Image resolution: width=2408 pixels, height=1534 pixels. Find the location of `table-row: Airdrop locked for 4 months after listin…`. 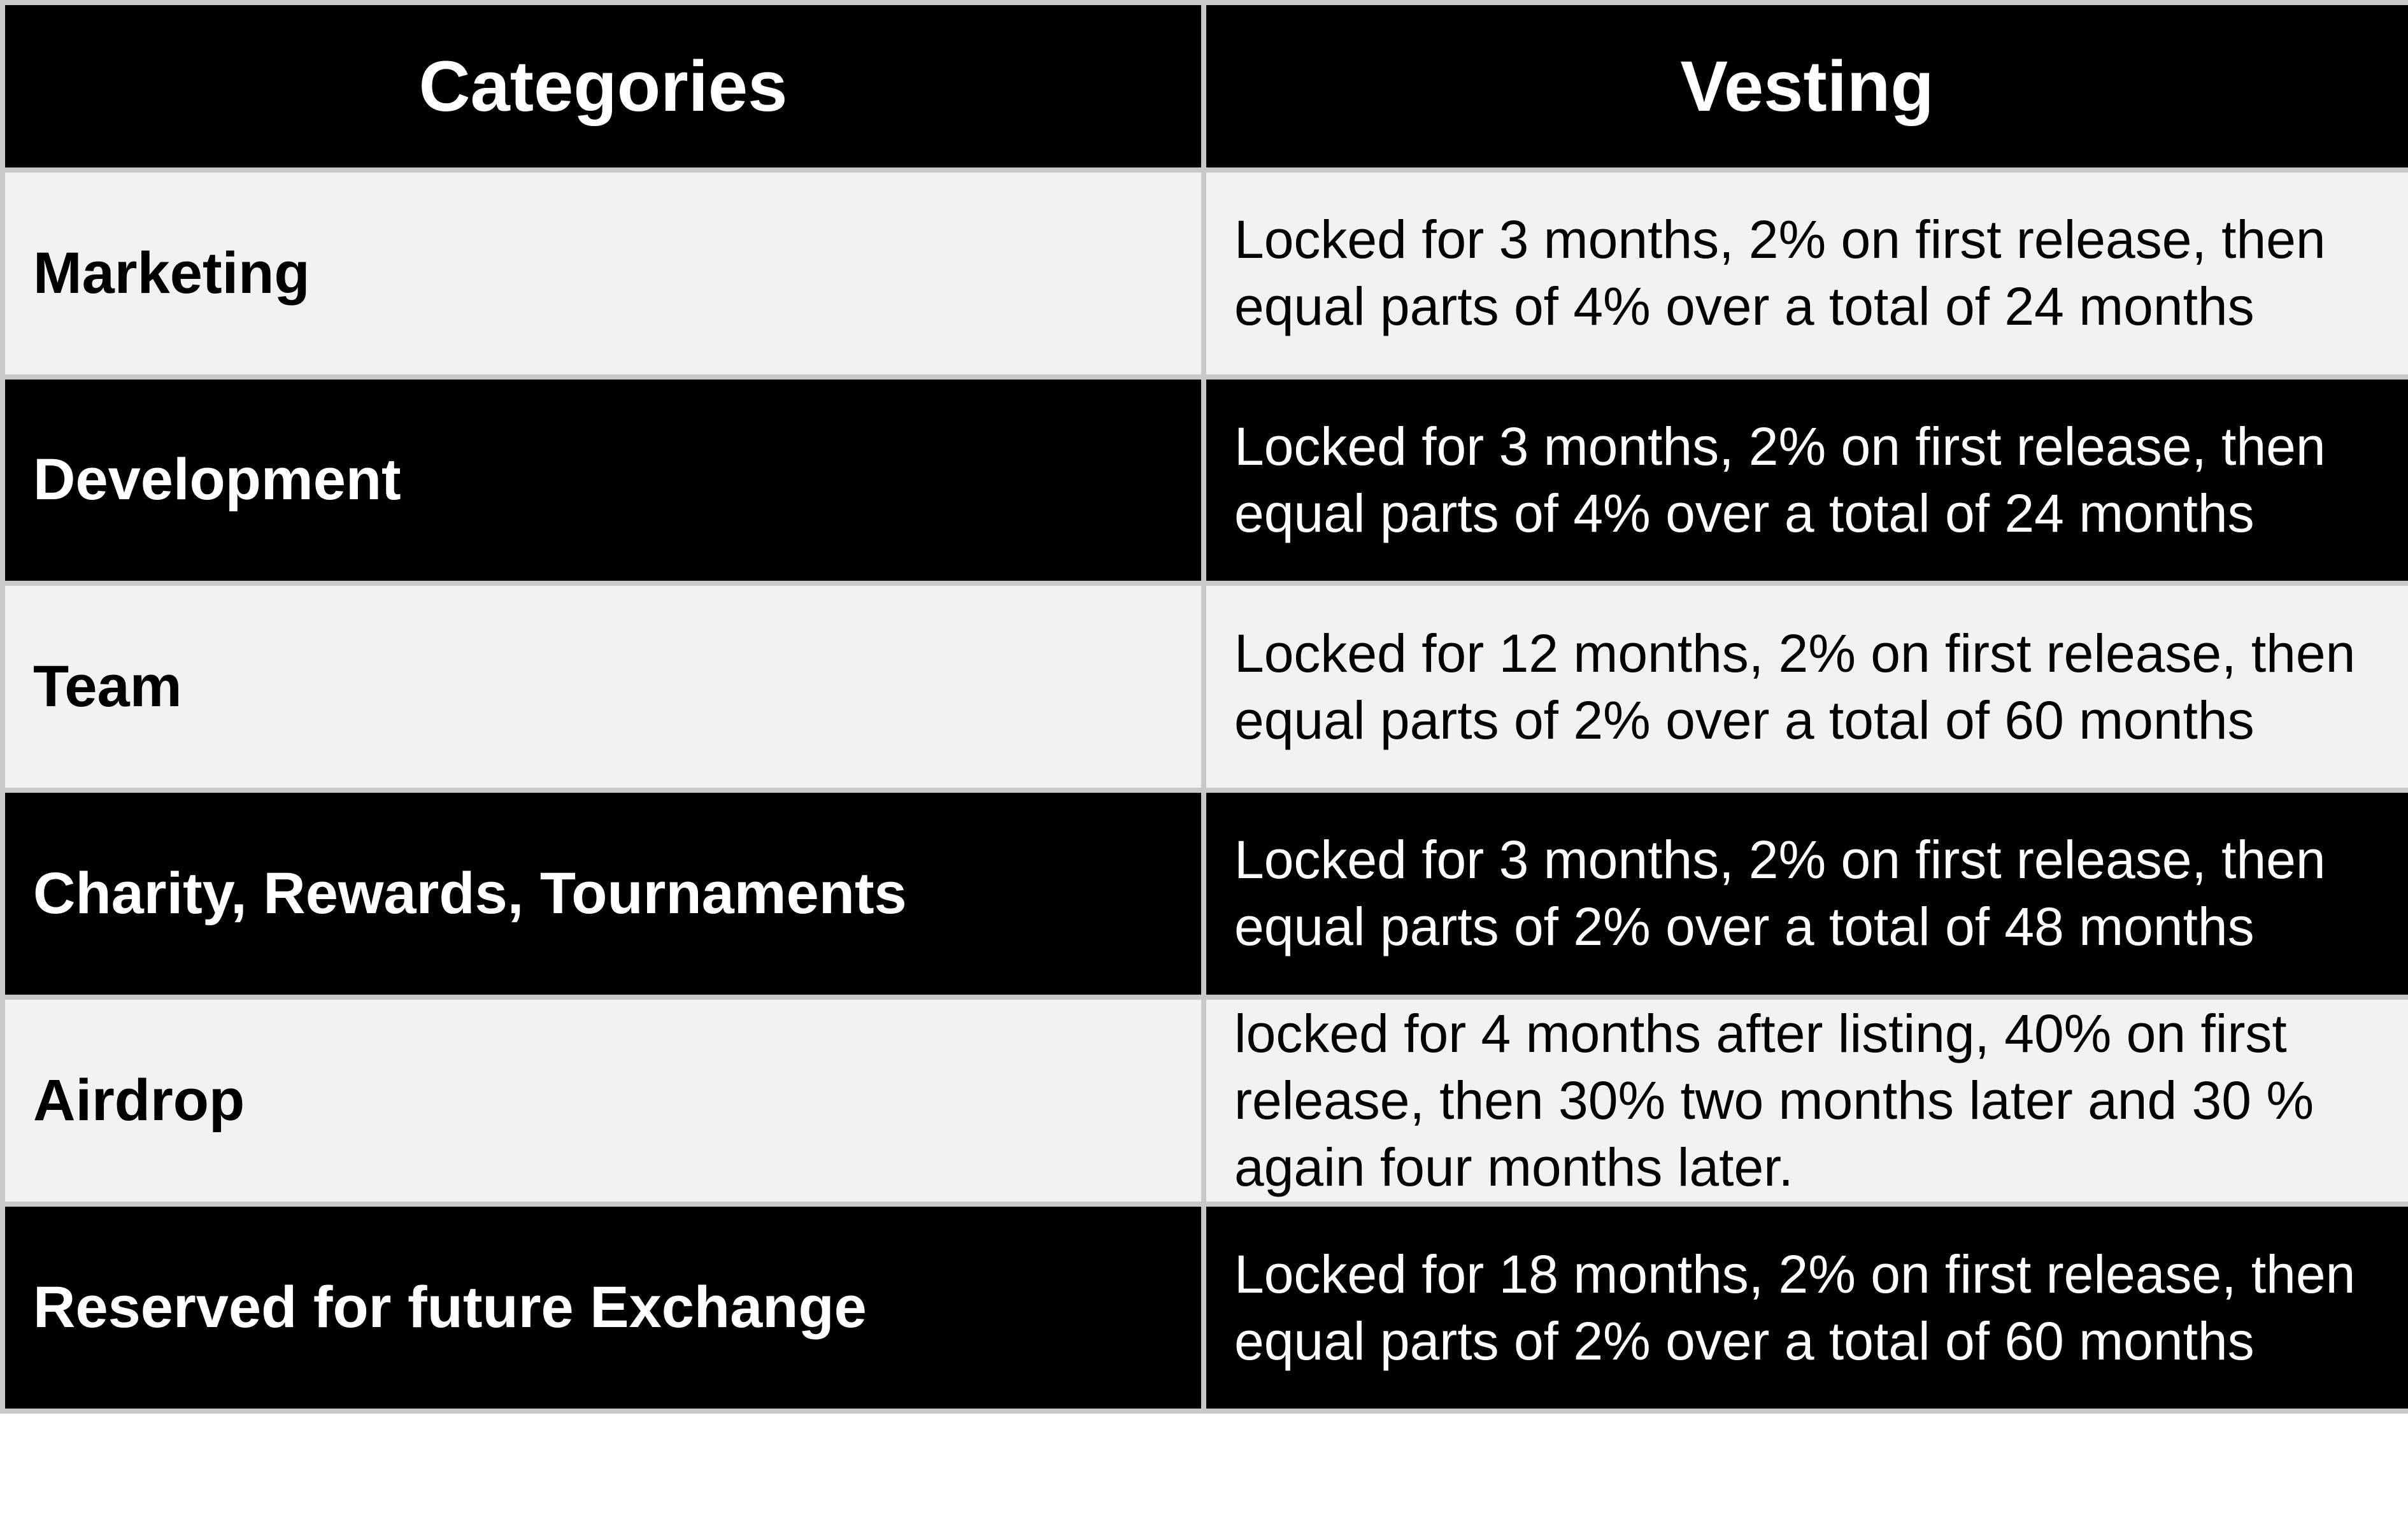

table-row: Airdrop locked for 4 months after listin… is located at coordinates (1206, 1100).